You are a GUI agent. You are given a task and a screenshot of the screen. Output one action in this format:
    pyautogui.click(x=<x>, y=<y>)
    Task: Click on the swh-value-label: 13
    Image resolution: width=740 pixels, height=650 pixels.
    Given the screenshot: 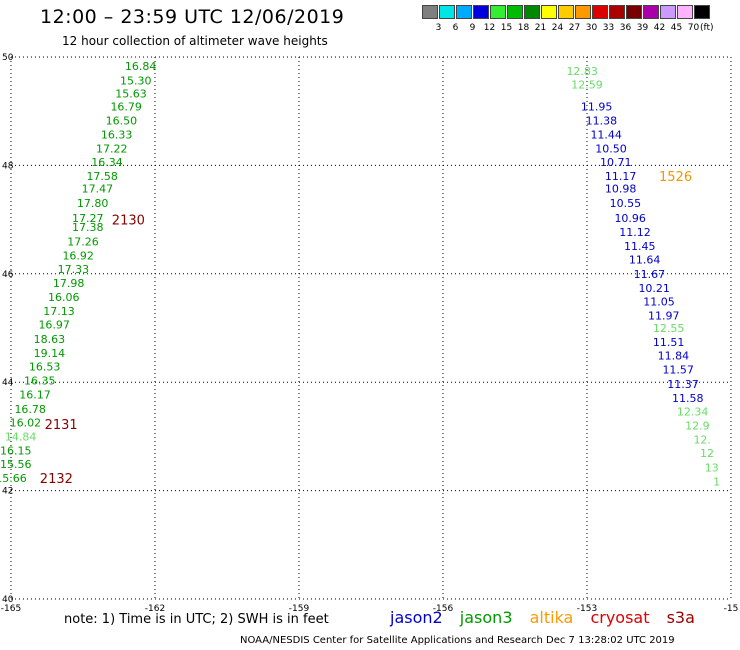 What is the action you would take?
    pyautogui.click(x=712, y=467)
    